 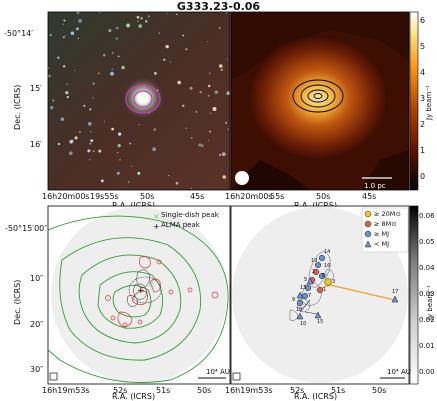 I want to click on bl-dashed-contour, so click(x=145, y=290).